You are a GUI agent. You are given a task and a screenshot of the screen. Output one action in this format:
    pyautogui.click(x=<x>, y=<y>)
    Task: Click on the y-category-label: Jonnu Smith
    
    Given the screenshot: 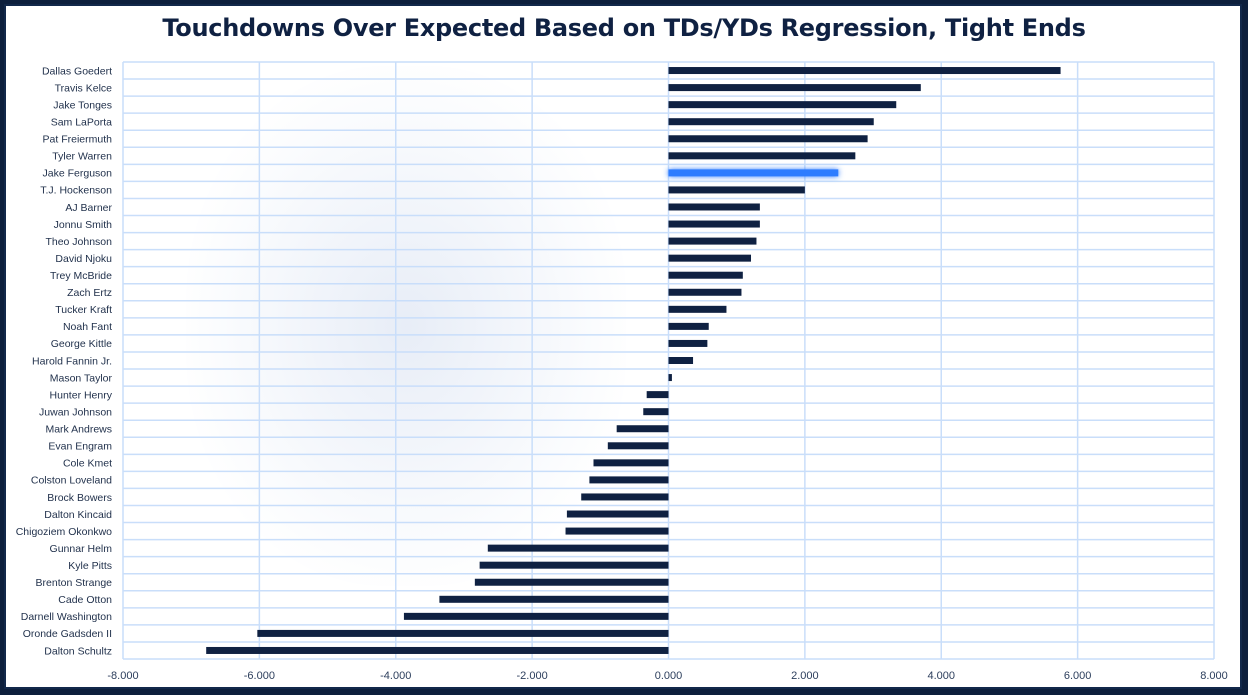 What is the action you would take?
    pyautogui.click(x=83, y=225)
    